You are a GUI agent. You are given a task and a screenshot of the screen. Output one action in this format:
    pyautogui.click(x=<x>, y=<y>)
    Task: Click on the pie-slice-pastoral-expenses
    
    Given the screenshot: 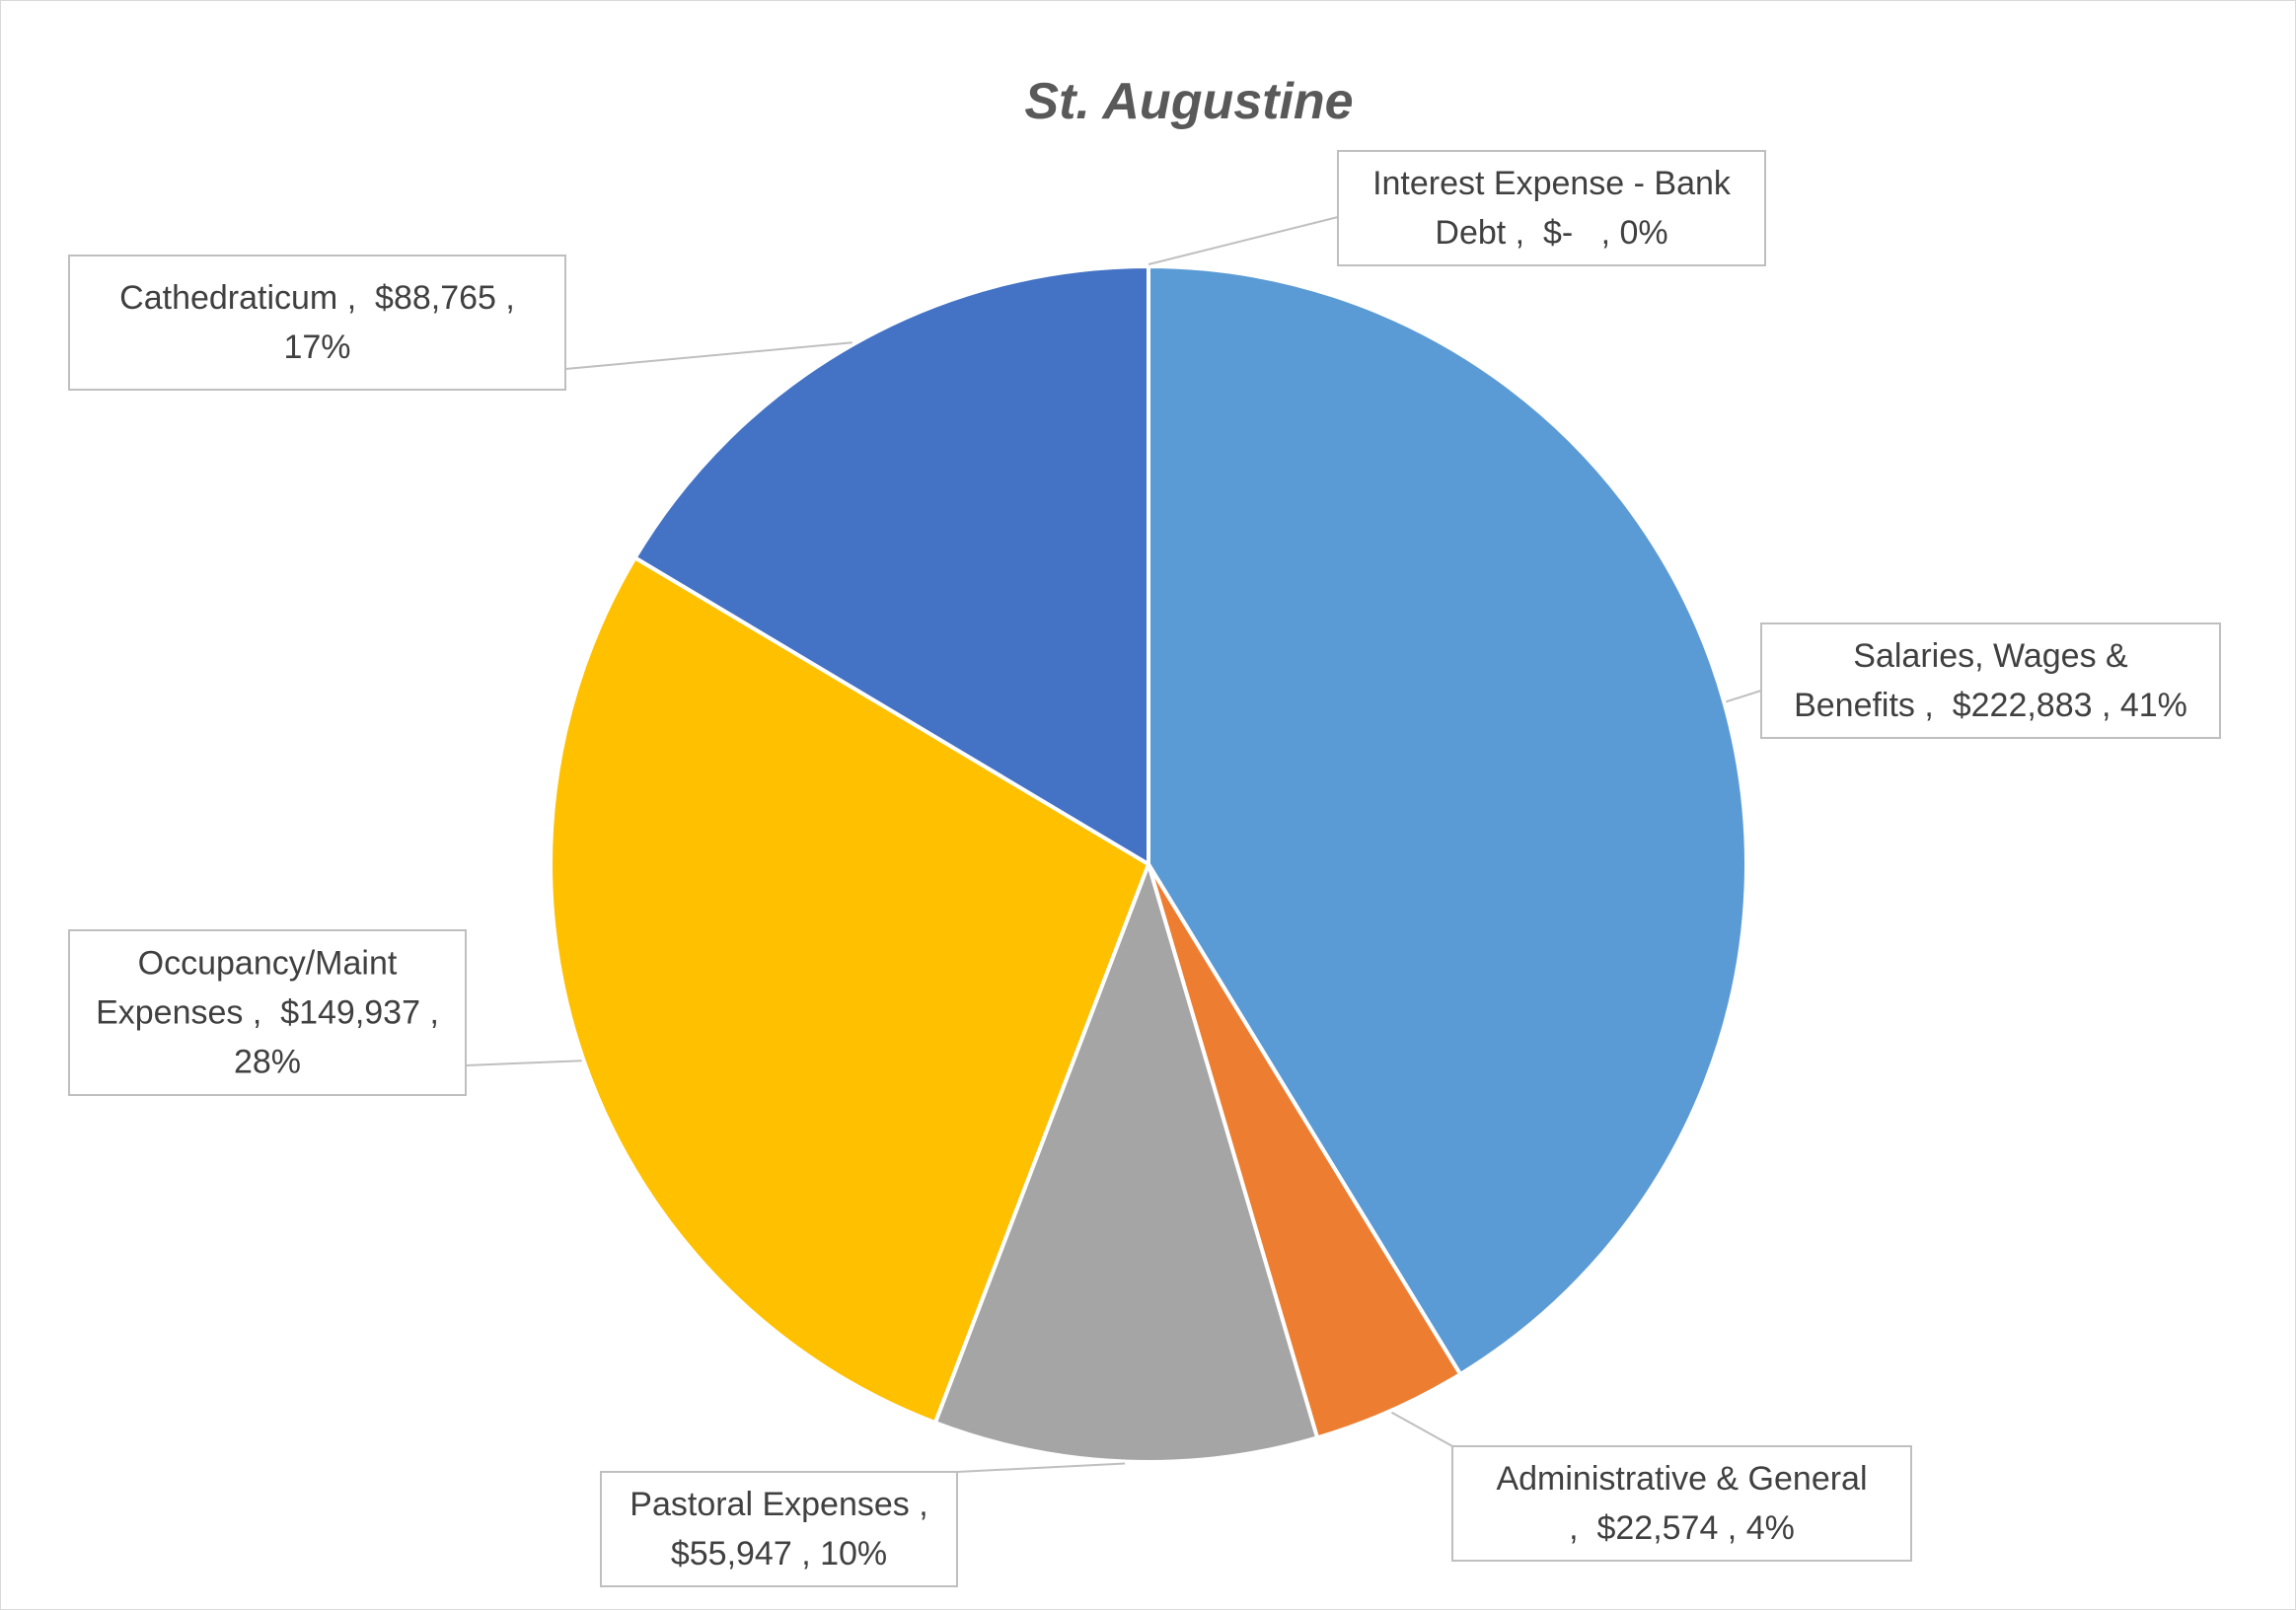 What is the action you would take?
    pyautogui.click(x=1126, y=1163)
    